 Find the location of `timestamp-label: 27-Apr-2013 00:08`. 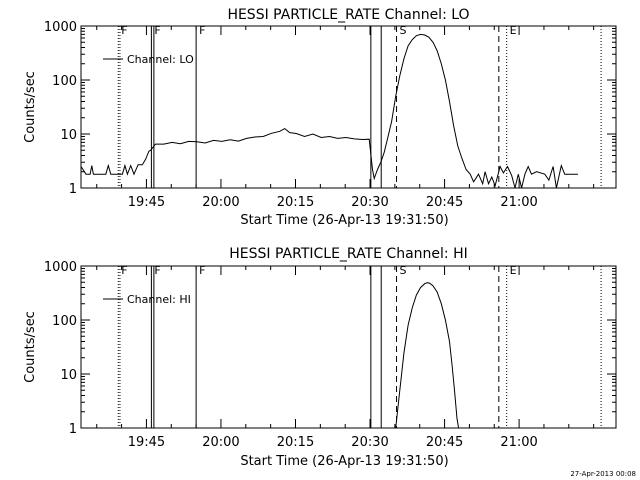

timestamp-label: 27-Apr-2013 00:08 is located at coordinates (603, 474).